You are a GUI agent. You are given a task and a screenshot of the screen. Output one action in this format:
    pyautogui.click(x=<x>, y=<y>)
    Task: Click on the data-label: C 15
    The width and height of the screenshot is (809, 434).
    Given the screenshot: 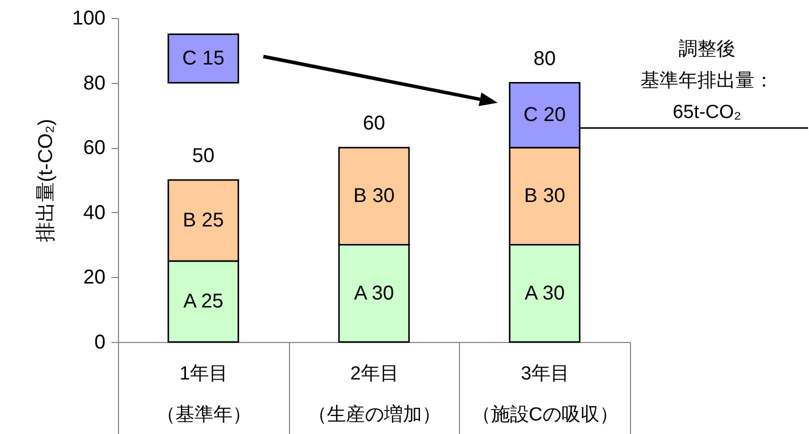 What is the action you would take?
    pyautogui.click(x=203, y=59)
    